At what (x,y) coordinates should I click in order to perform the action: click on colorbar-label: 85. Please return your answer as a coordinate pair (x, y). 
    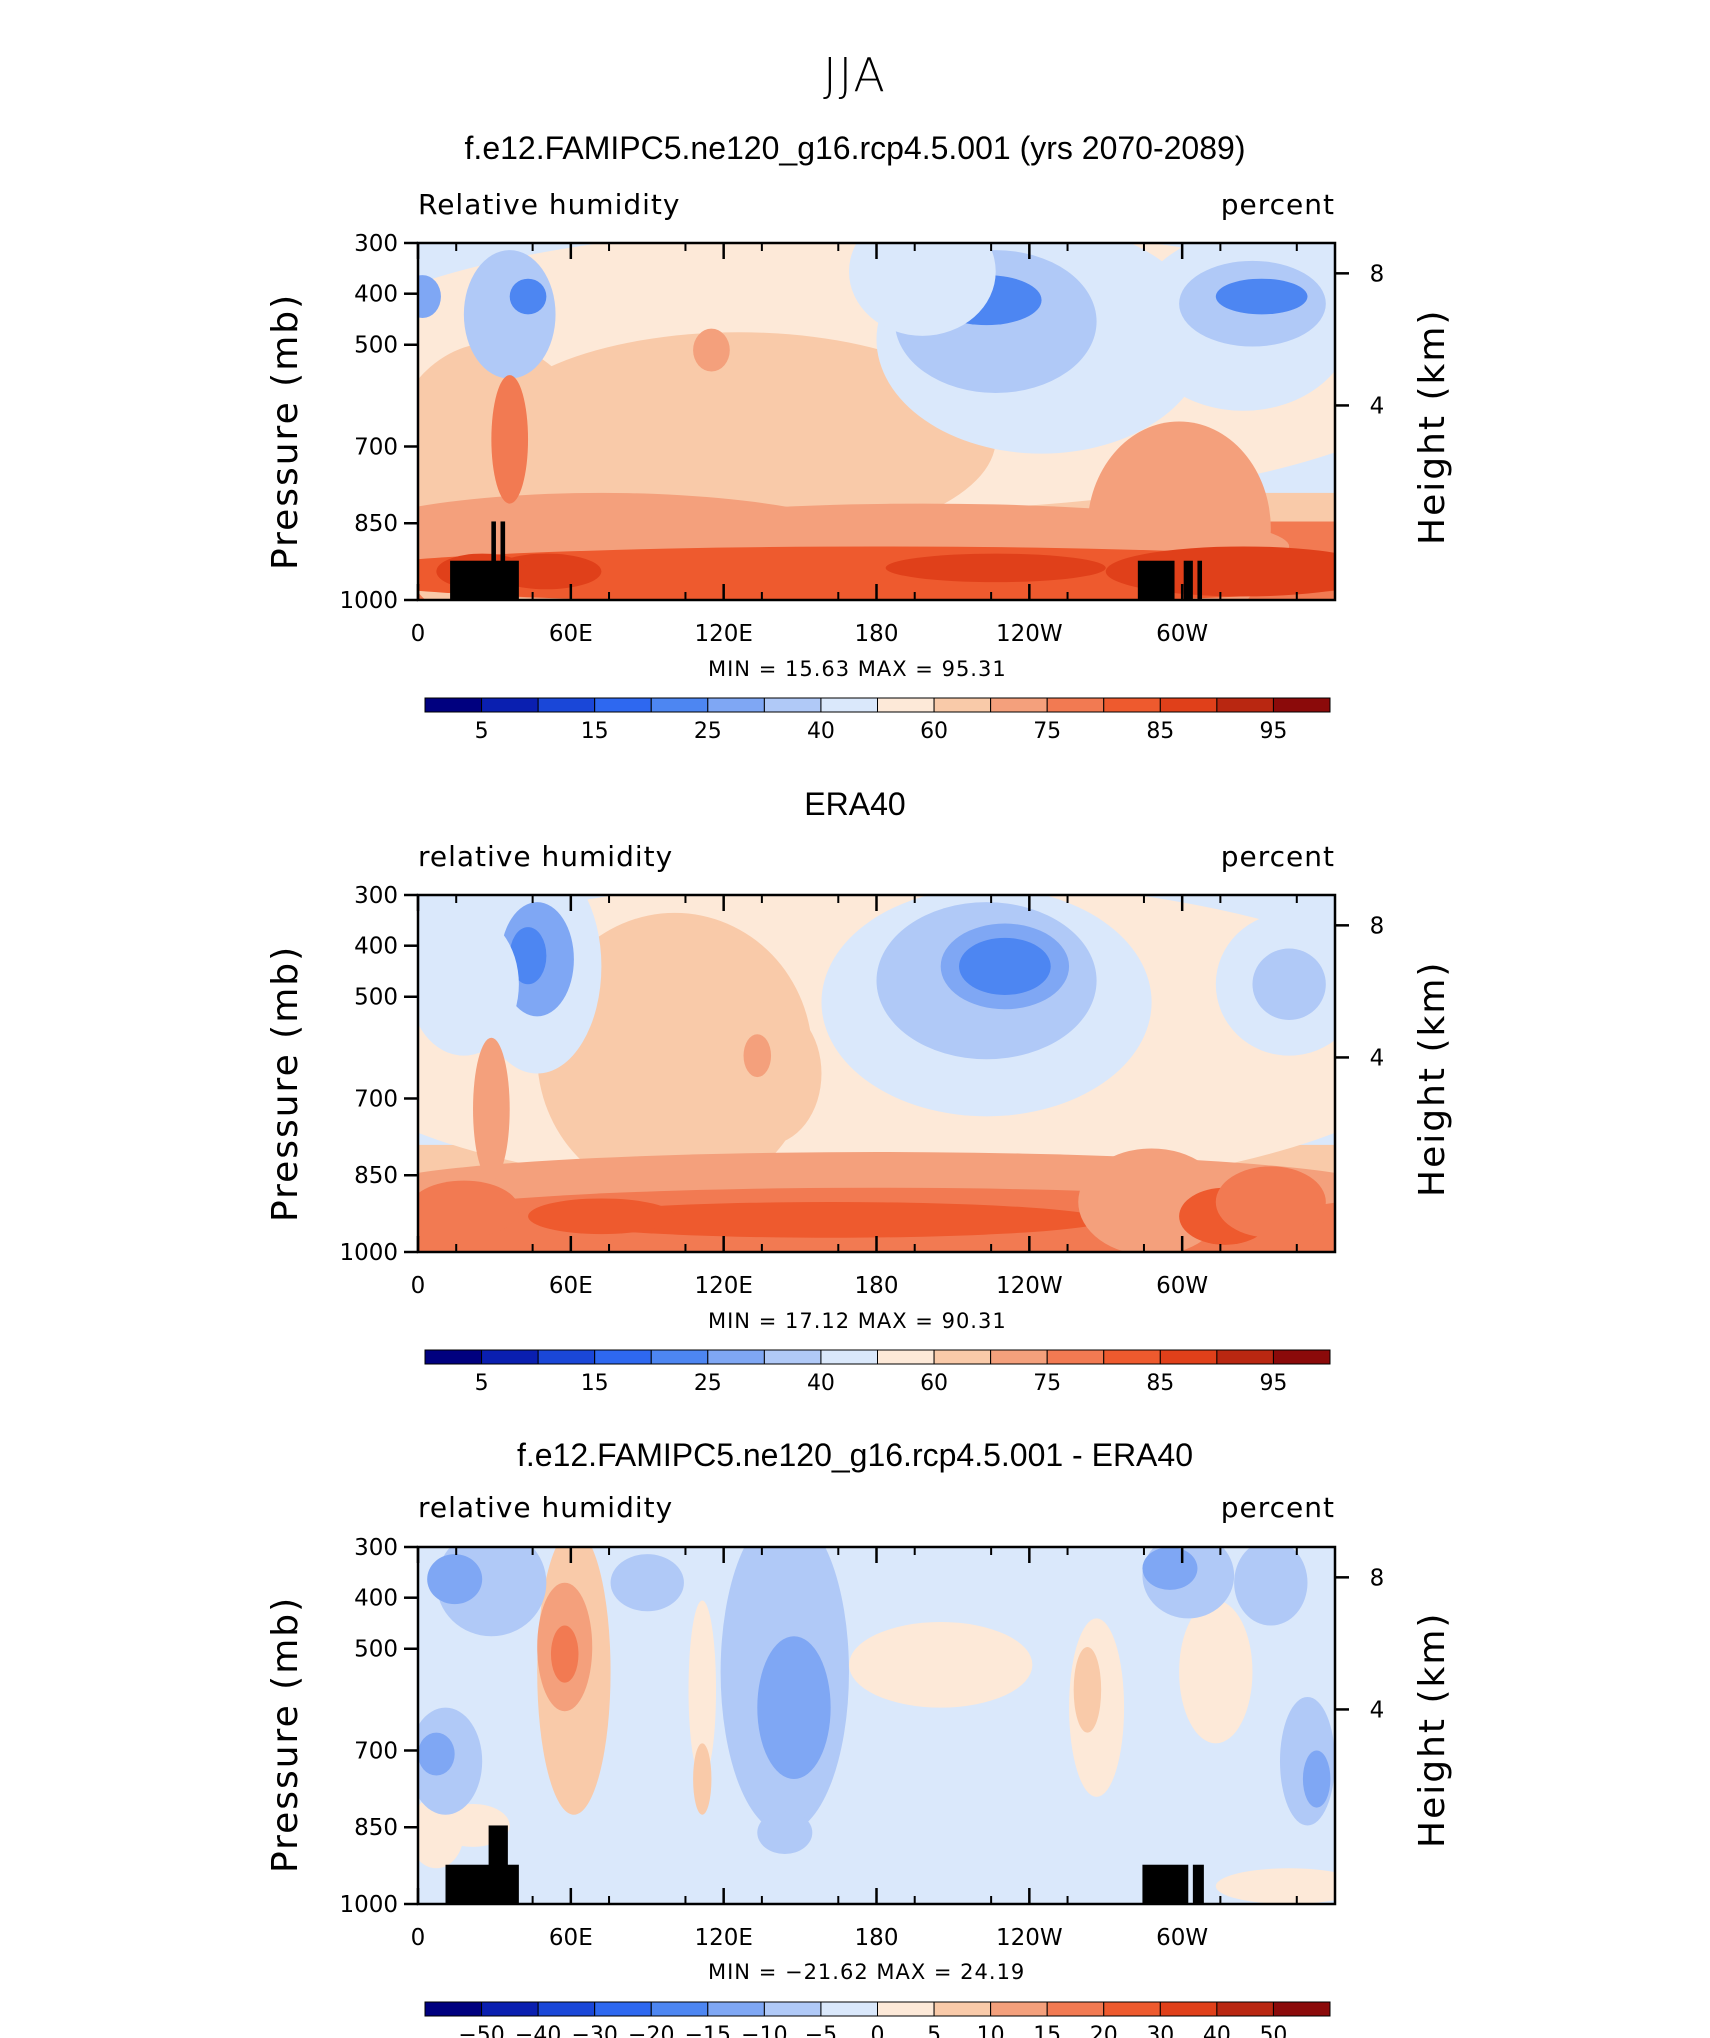
    Looking at the image, I should click on (1160, 1383).